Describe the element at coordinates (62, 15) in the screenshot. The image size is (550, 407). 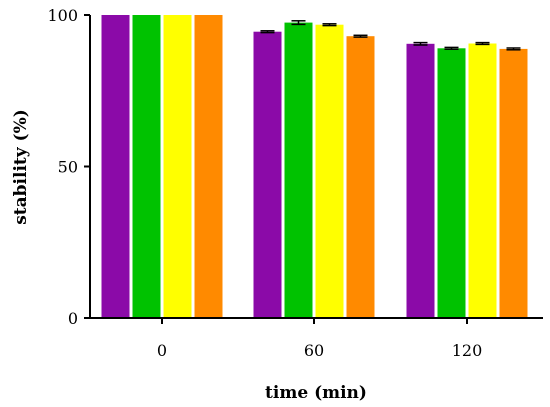
I see `y-tick-label-100: 100` at that location.